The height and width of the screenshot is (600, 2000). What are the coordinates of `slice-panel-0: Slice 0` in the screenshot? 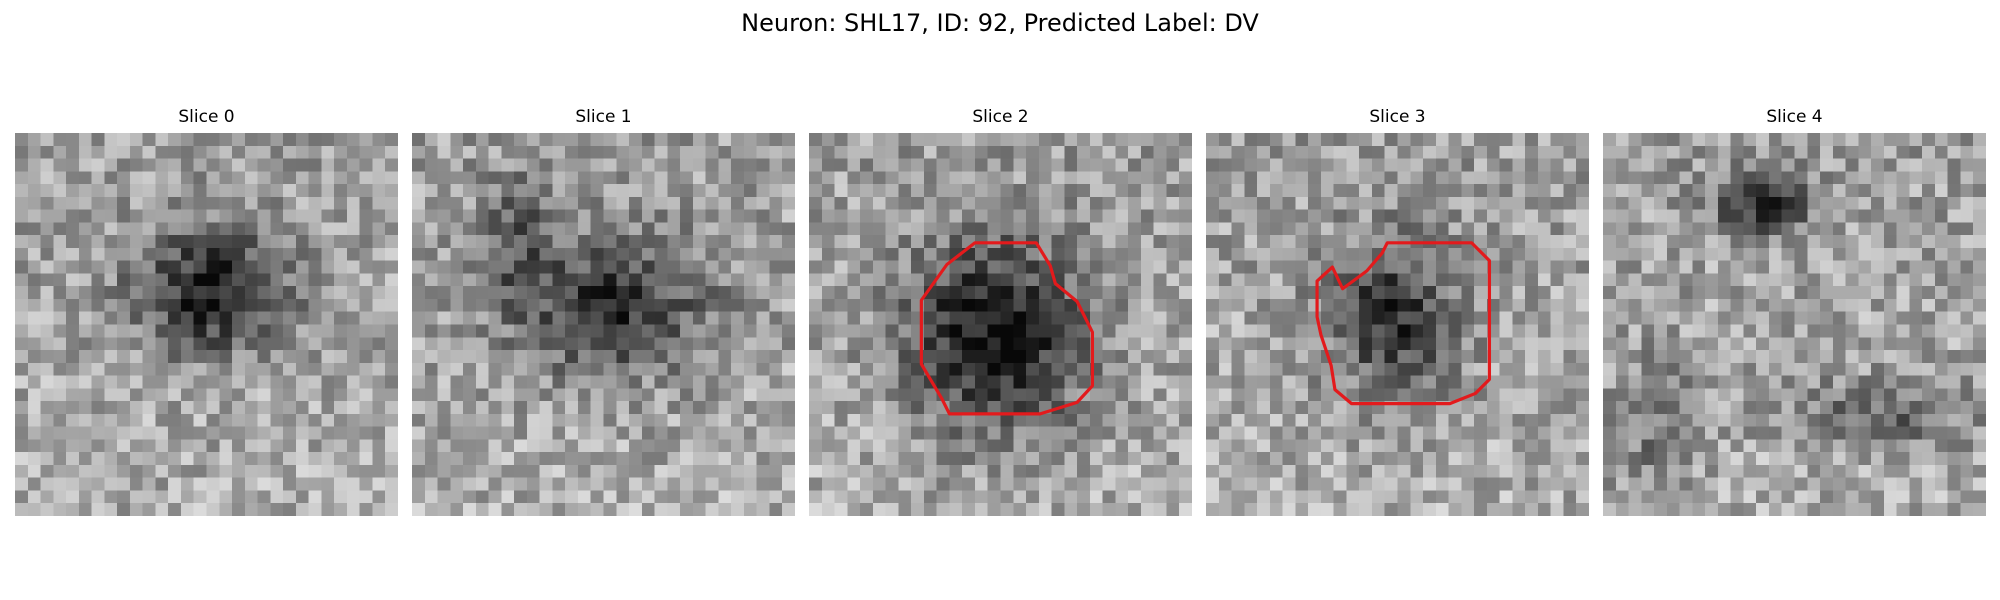 It's located at (206, 310).